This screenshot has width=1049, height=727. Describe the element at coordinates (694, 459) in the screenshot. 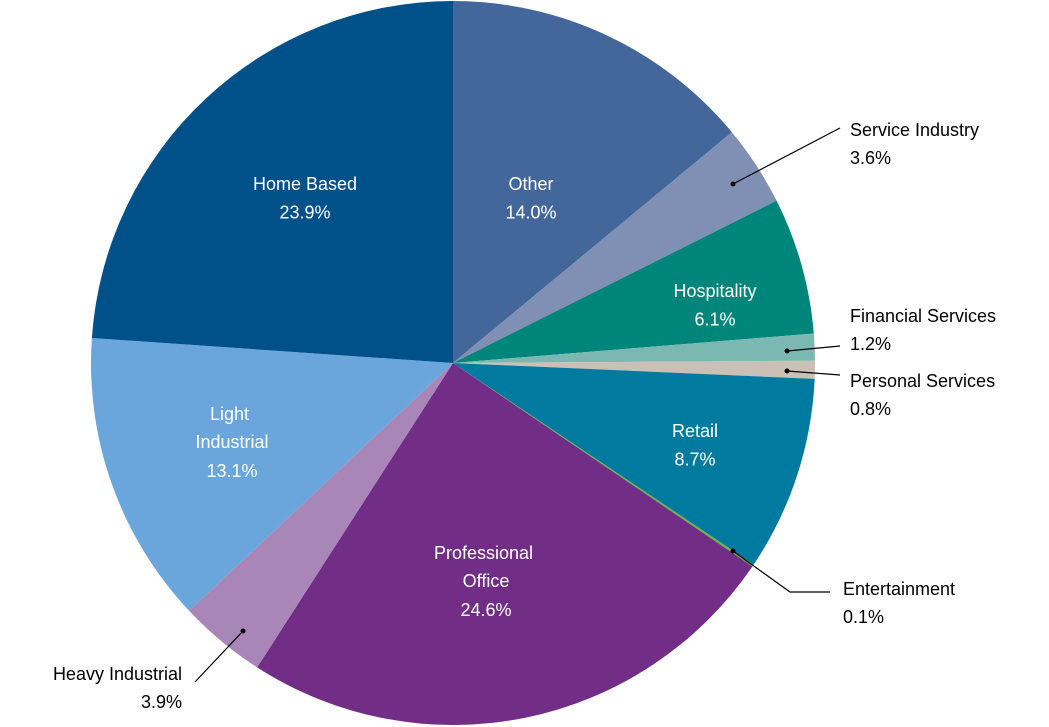

I see `value-label: 8.7%` at that location.